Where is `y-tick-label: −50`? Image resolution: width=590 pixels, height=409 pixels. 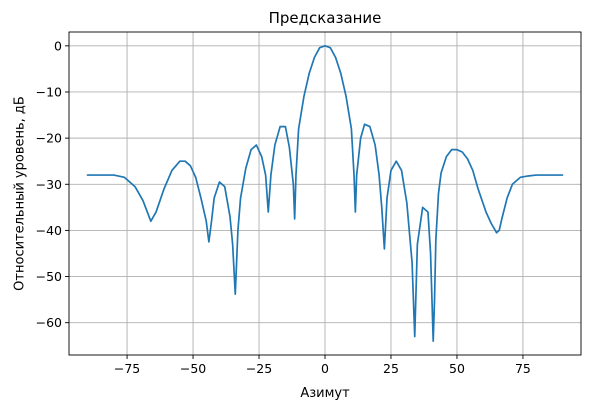
y-tick-label: −50 is located at coordinates (49, 276).